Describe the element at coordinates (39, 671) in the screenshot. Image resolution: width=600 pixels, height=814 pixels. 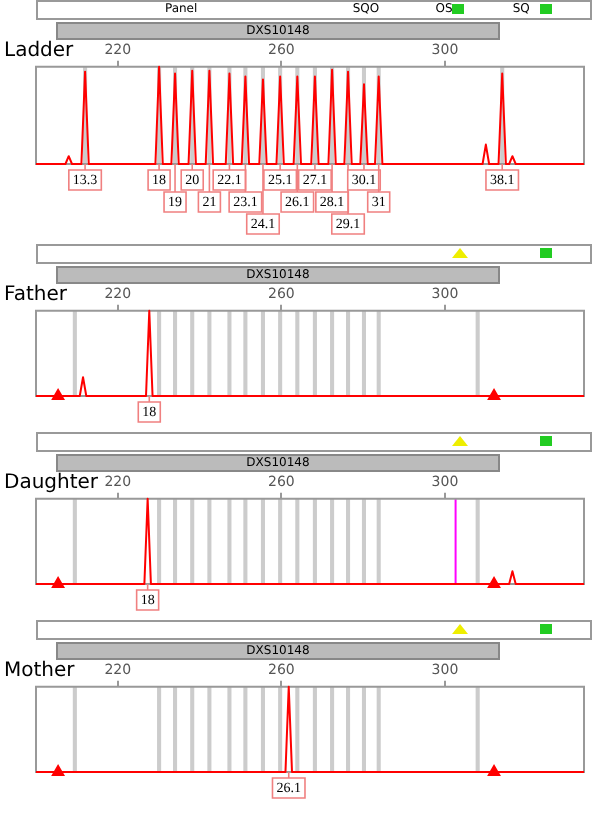
I see `chart-title: Mother` at that location.